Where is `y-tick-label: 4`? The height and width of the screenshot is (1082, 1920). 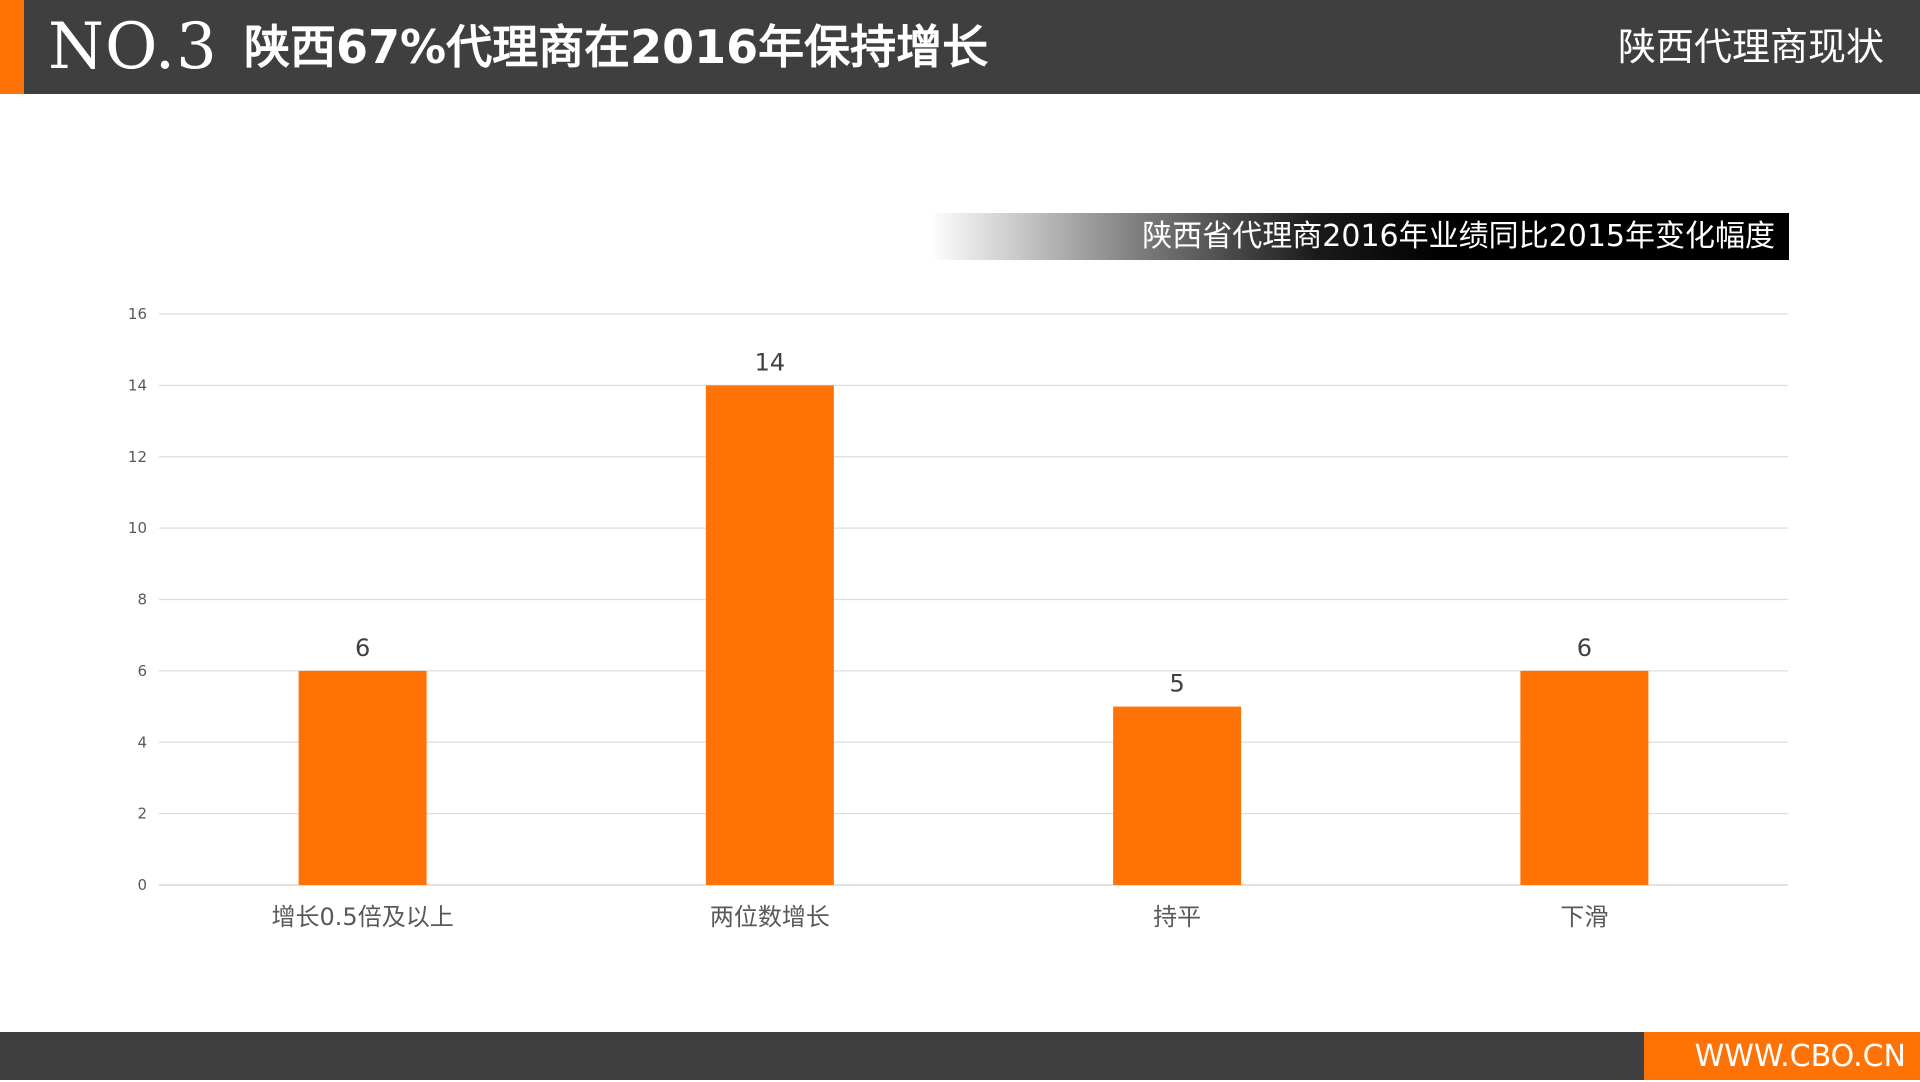 y-tick-label: 4 is located at coordinates (142, 742).